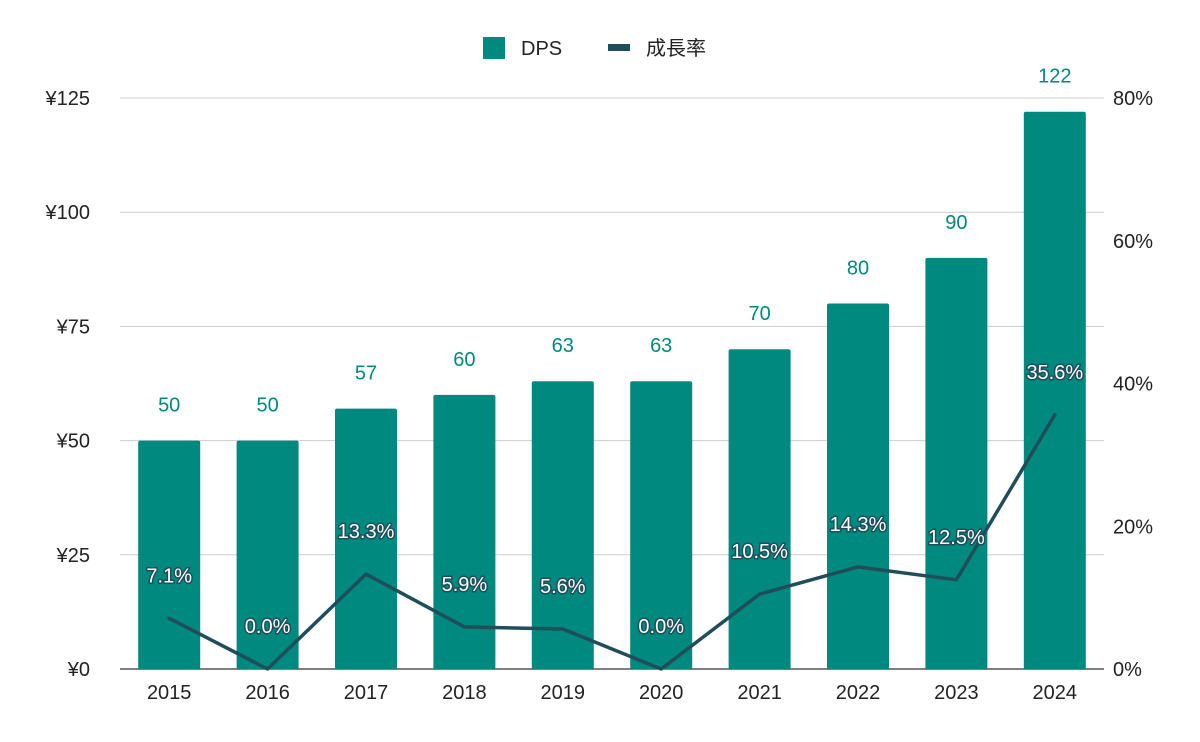 This screenshot has width=1200, height=742. Describe the element at coordinates (73, 442) in the screenshot. I see `y-left-tick-label: ¥50` at that location.